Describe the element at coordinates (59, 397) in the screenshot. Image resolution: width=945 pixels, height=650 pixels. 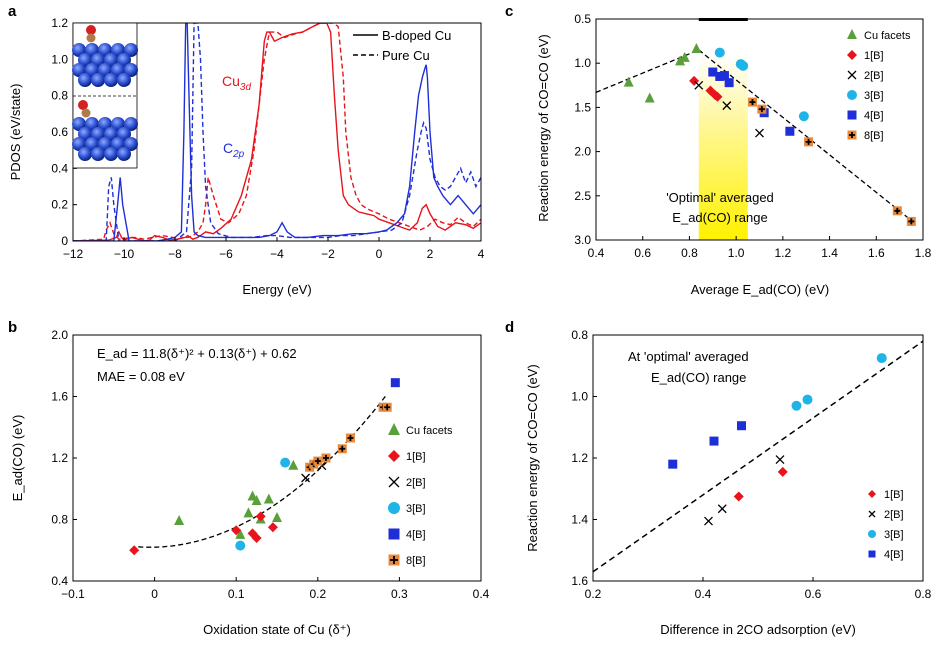
I see `y-tick-label: 1.6` at that location.